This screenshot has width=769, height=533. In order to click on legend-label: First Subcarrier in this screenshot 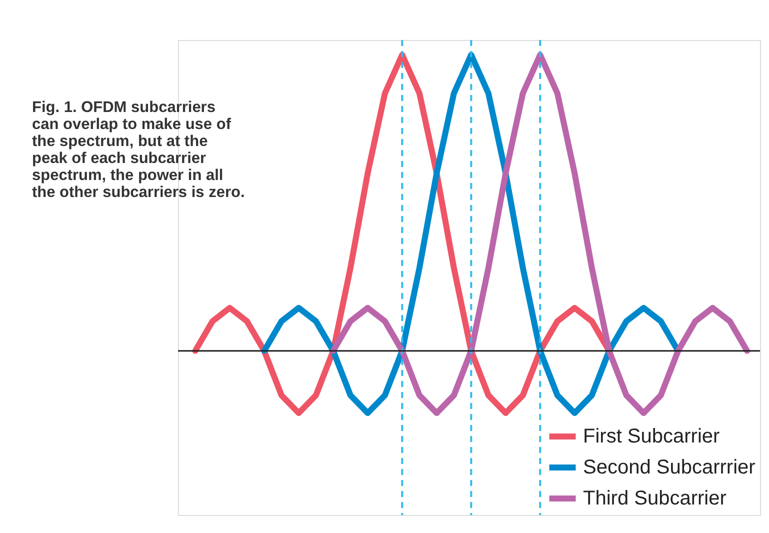, I will do `click(651, 437)`.